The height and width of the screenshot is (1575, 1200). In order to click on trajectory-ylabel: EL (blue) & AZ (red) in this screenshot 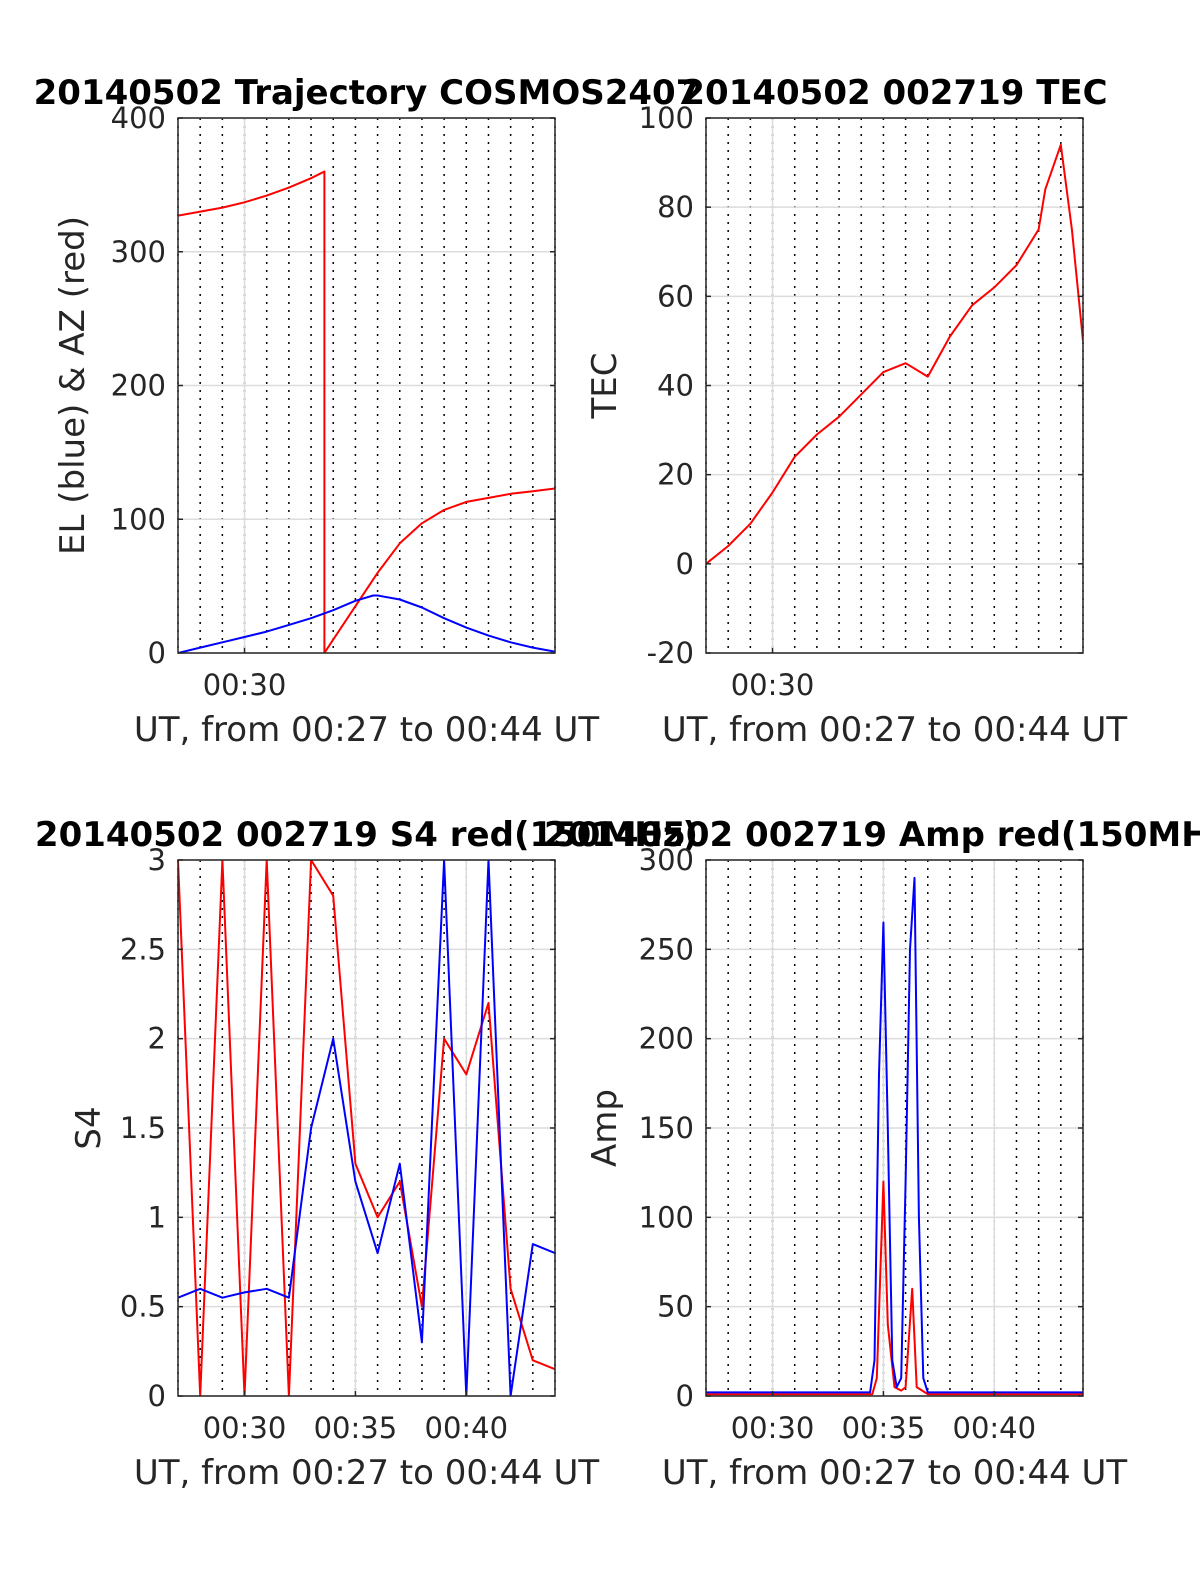, I will do `click(73, 385)`.